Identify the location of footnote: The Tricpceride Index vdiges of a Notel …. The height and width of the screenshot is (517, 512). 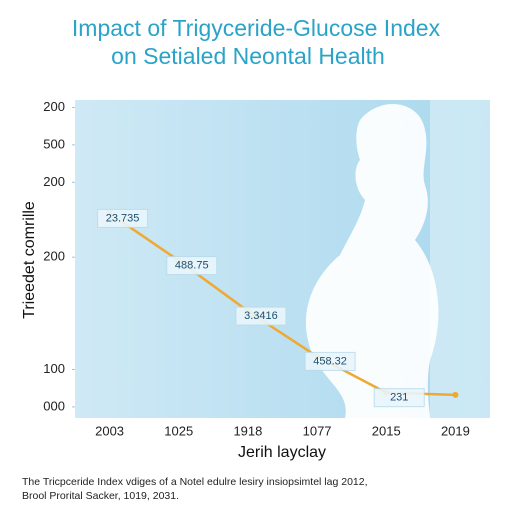
(195, 482).